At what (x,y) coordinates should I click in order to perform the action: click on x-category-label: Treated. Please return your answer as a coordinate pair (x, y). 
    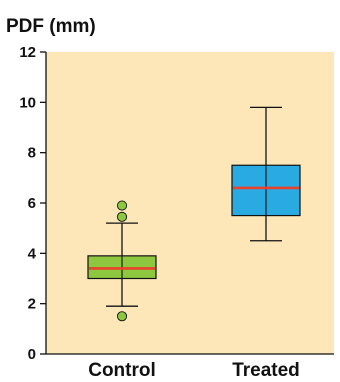
    Looking at the image, I should click on (266, 370).